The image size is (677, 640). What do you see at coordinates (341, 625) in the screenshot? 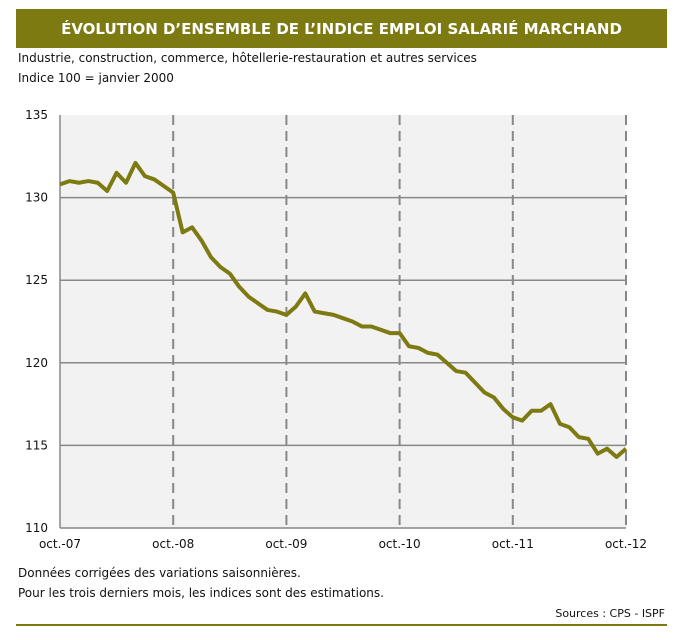
I see `bottom-rule` at bounding box center [341, 625].